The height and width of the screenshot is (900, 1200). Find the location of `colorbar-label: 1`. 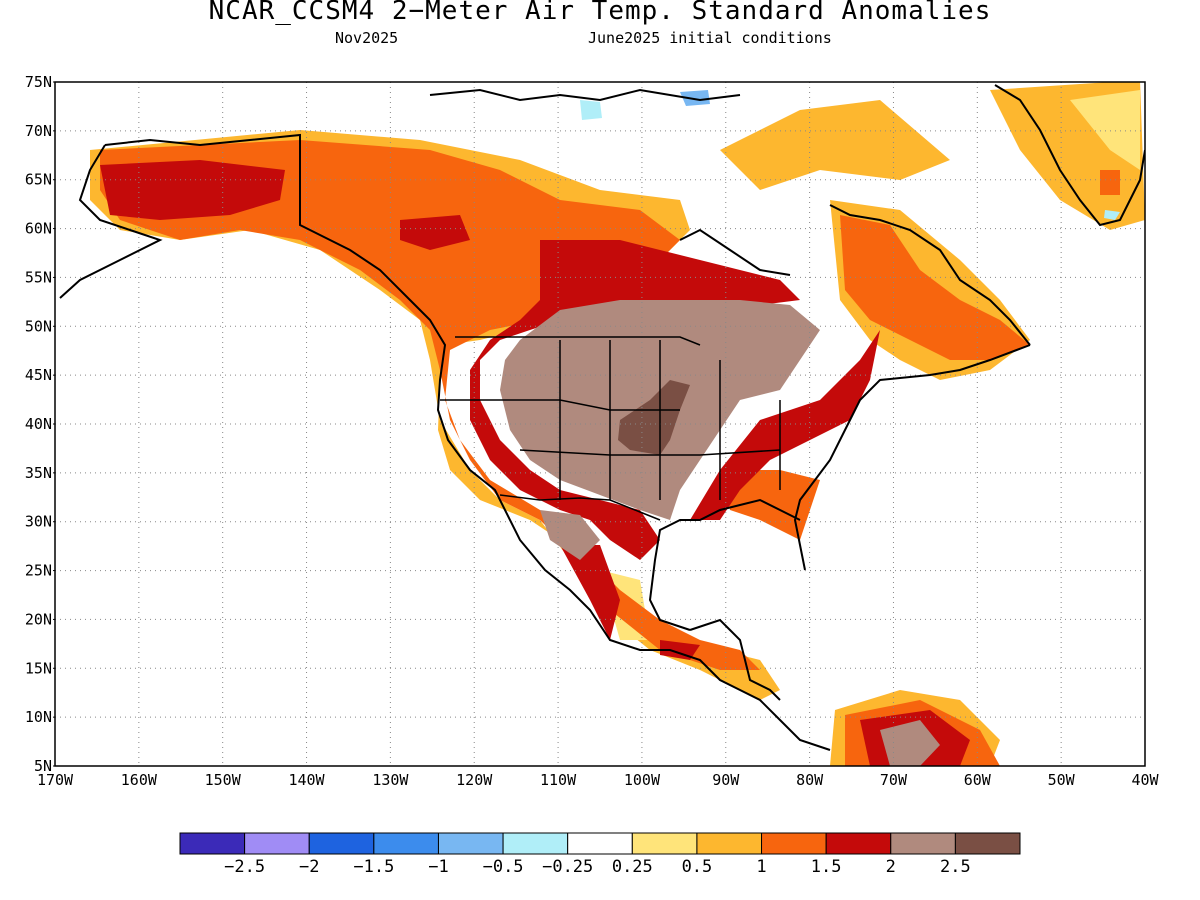

colorbar-label: 1 is located at coordinates (761, 867).